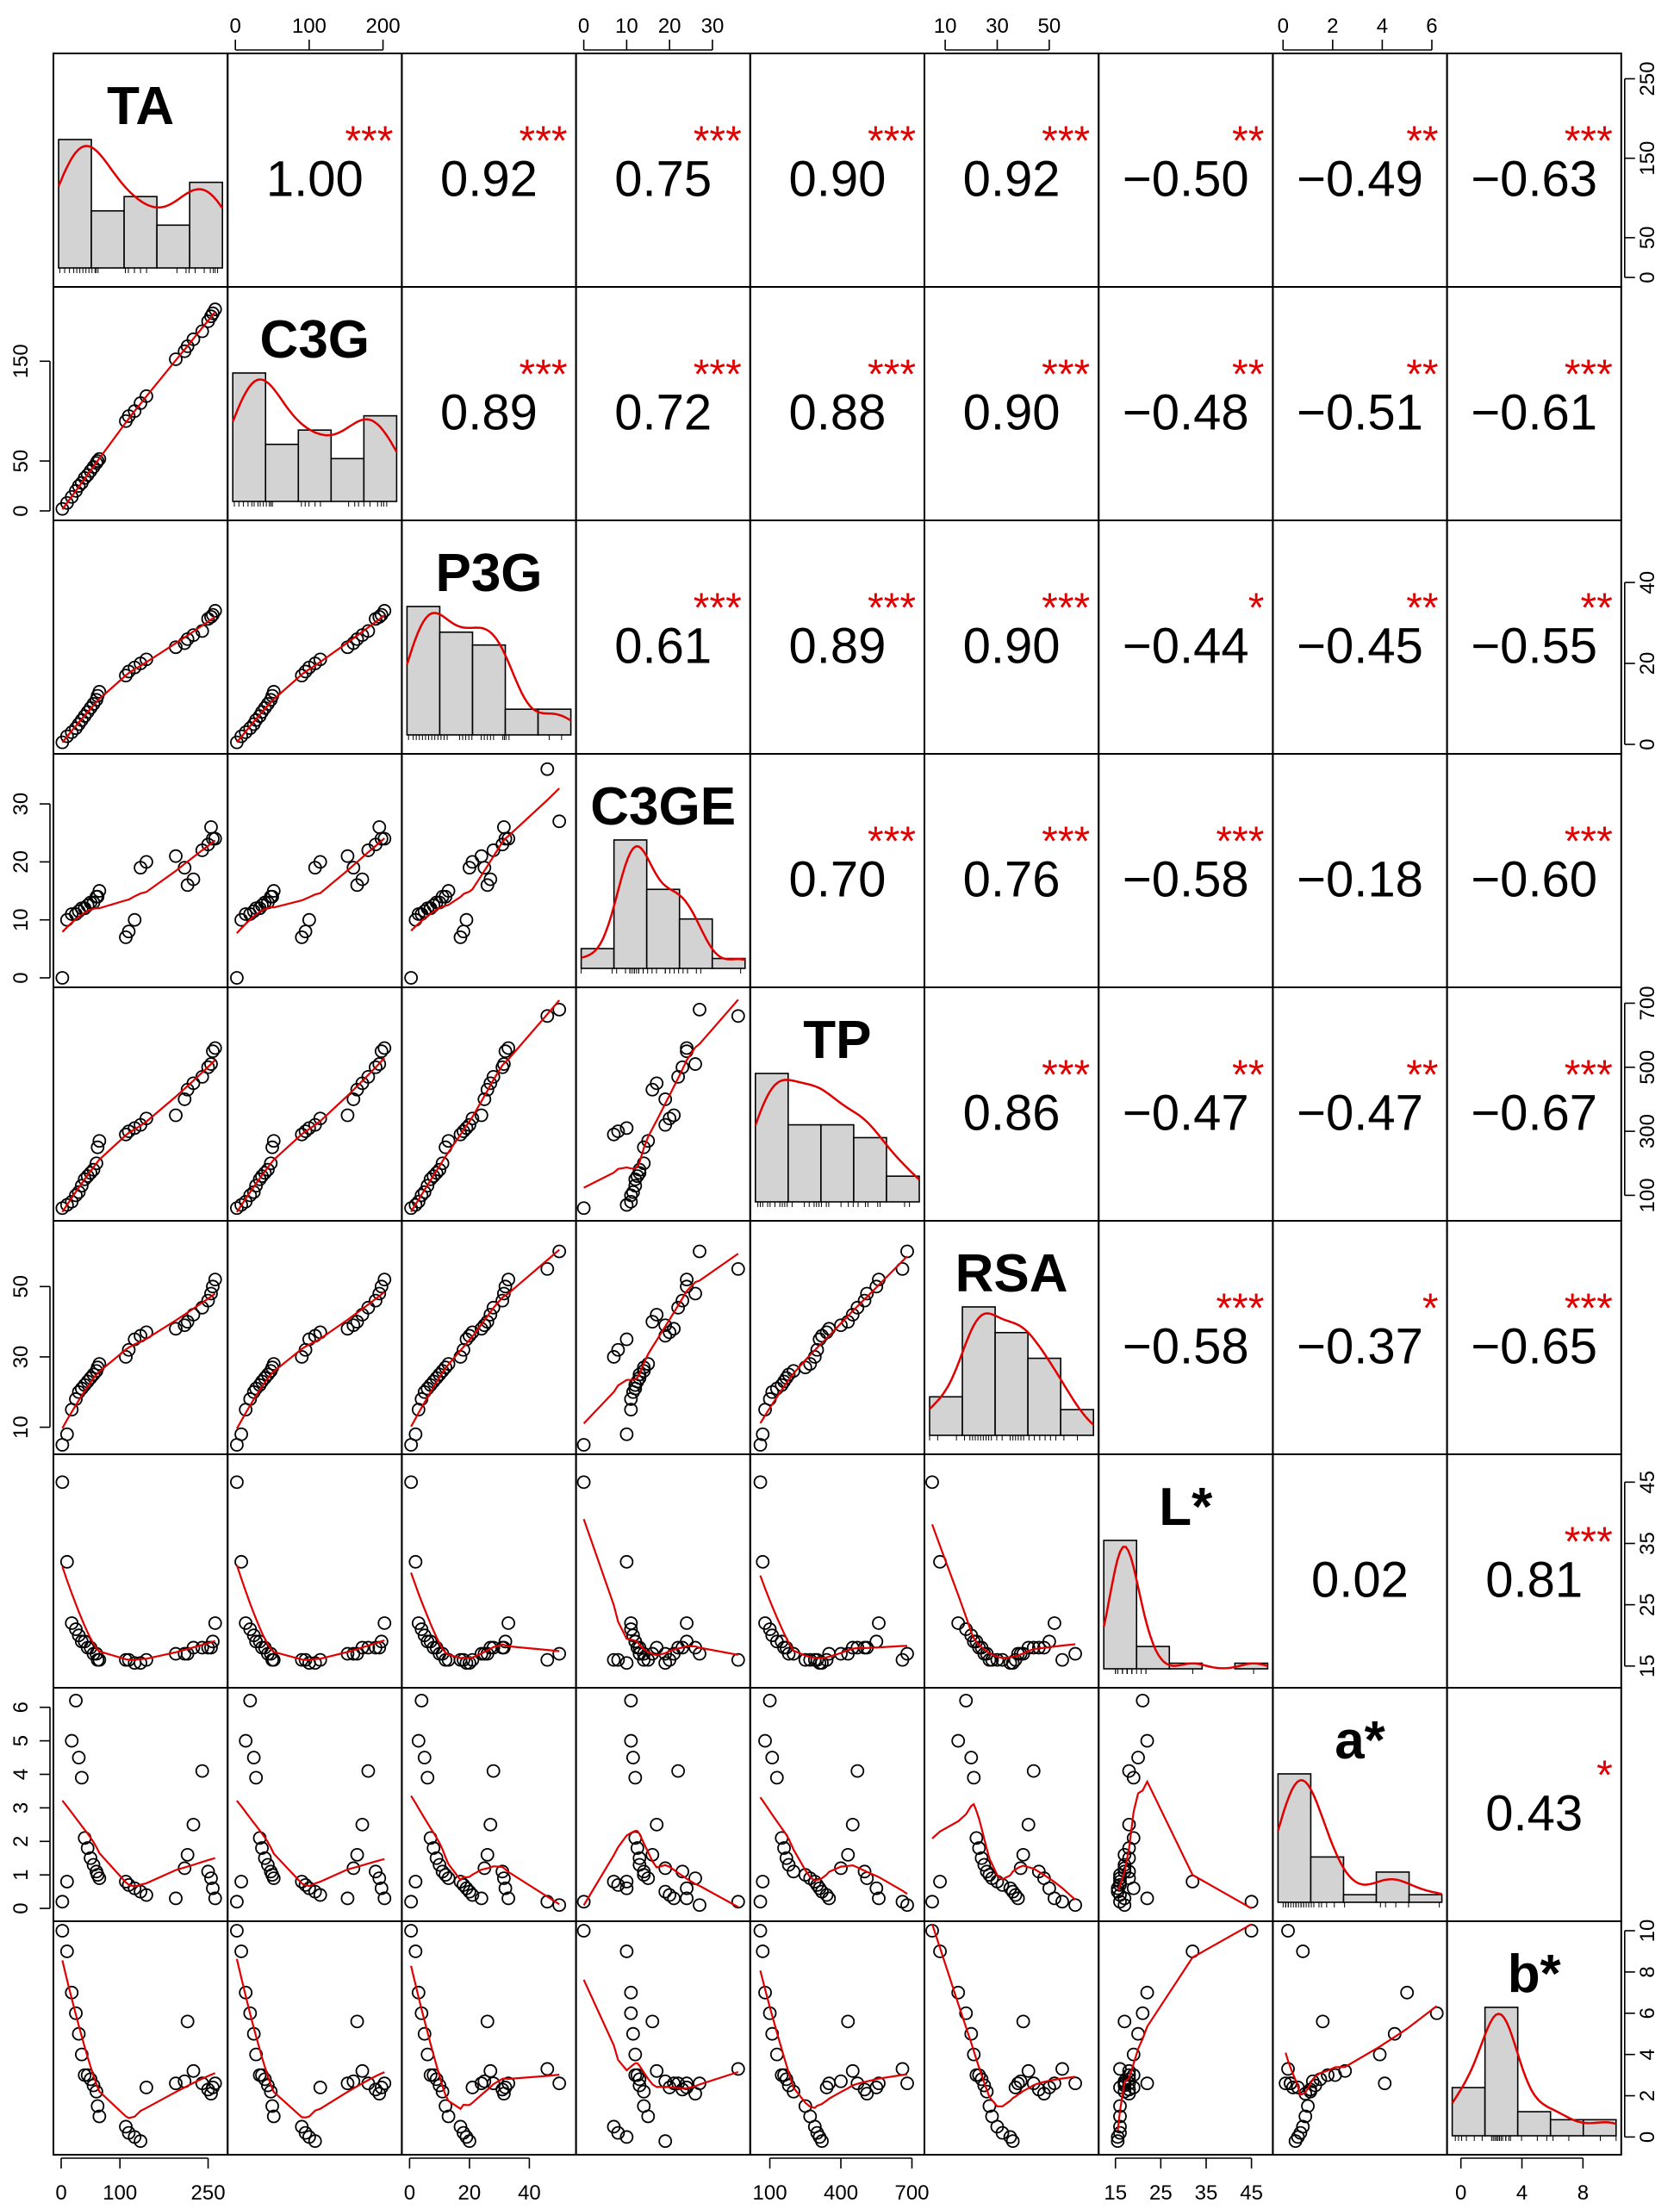 This screenshot has height=2209, width=1680. I want to click on scatter-p3g-vs-c3g, so click(311, 677).